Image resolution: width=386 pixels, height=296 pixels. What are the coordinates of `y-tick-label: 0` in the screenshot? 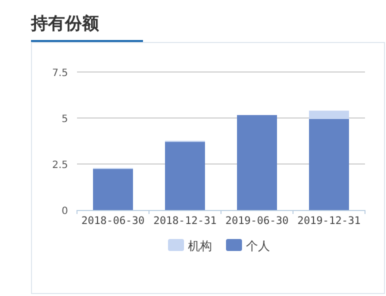 It's located at (65, 211).